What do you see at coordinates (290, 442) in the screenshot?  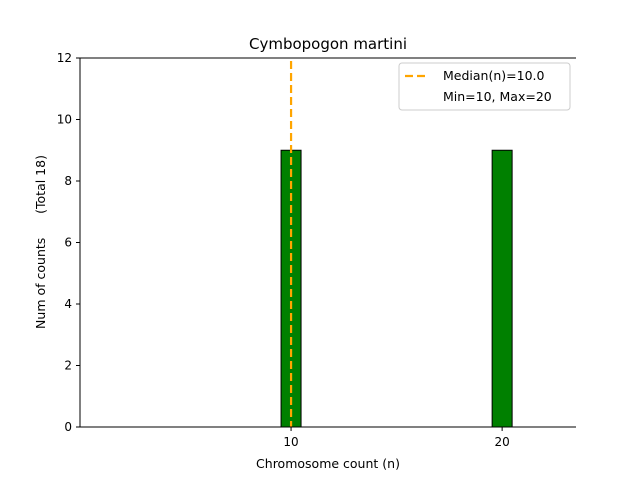 I see `x-tick-label: 10` at bounding box center [290, 442].